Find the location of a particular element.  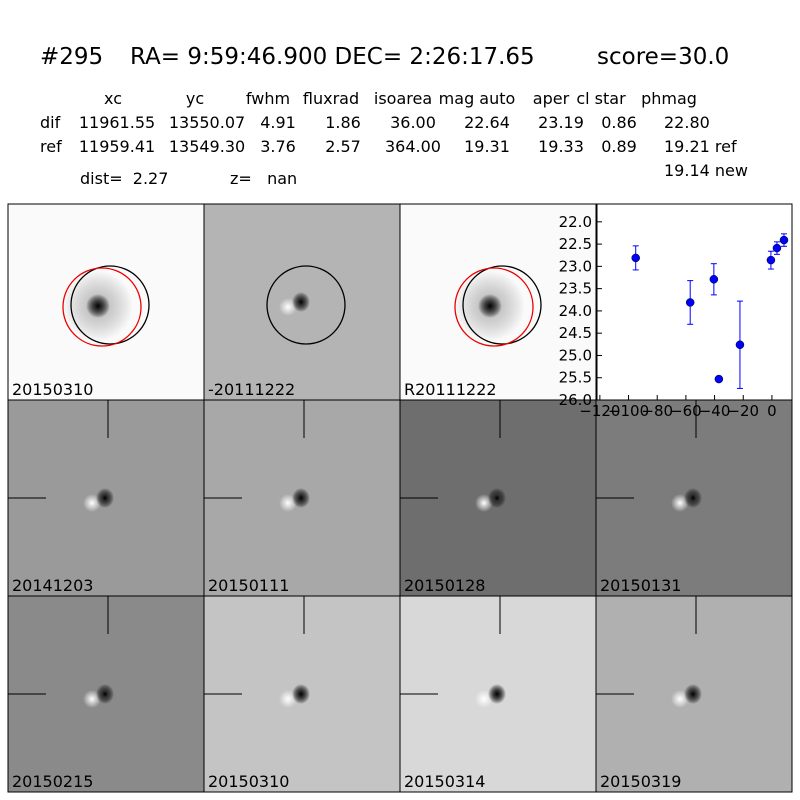

column-header: xc is located at coordinates (113, 98).